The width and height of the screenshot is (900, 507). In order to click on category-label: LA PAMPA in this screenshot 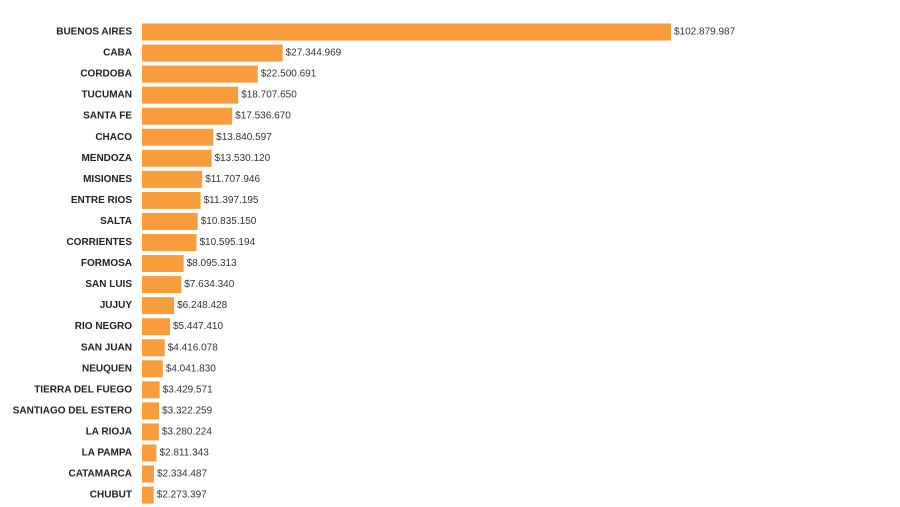, I will do `click(107, 453)`.